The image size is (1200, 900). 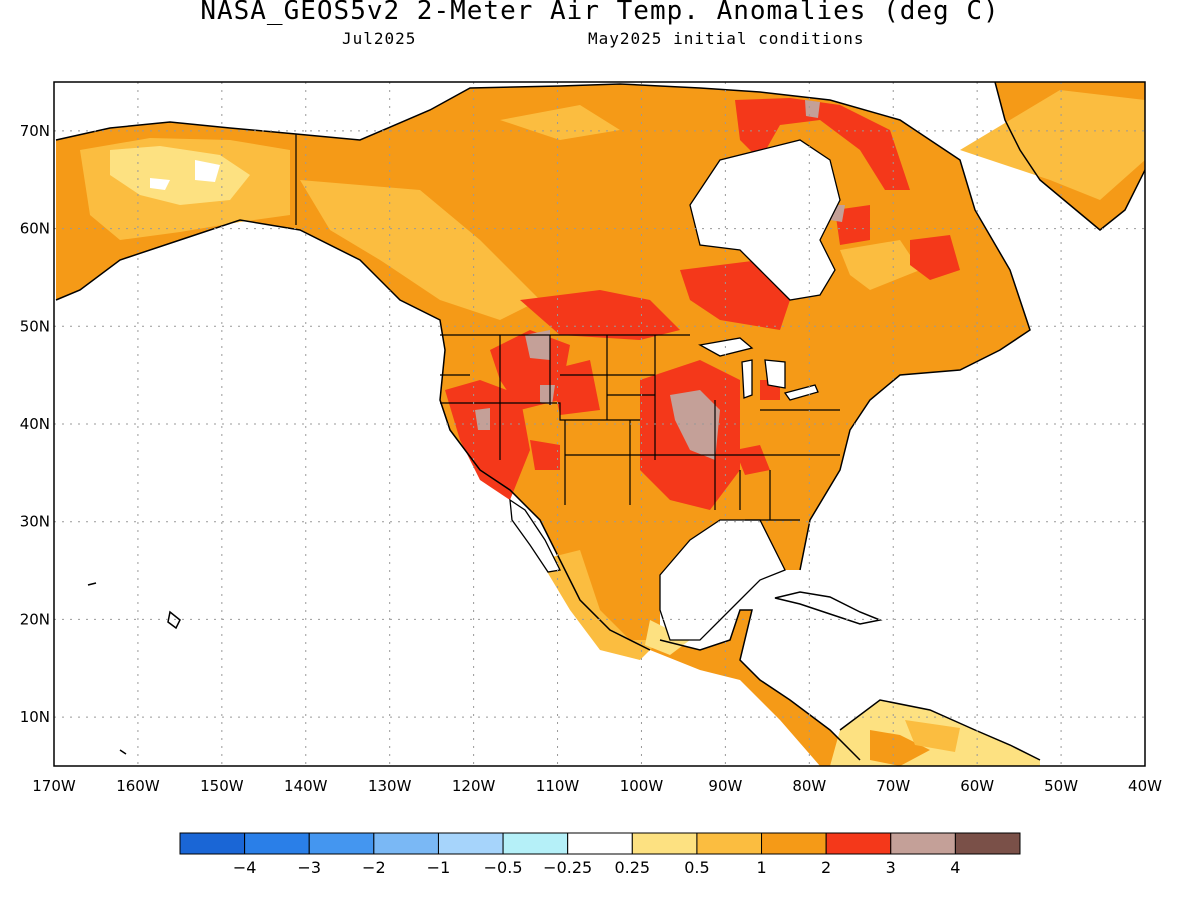 What do you see at coordinates (309, 867) in the screenshot?
I see `colorbar-label: −3` at bounding box center [309, 867].